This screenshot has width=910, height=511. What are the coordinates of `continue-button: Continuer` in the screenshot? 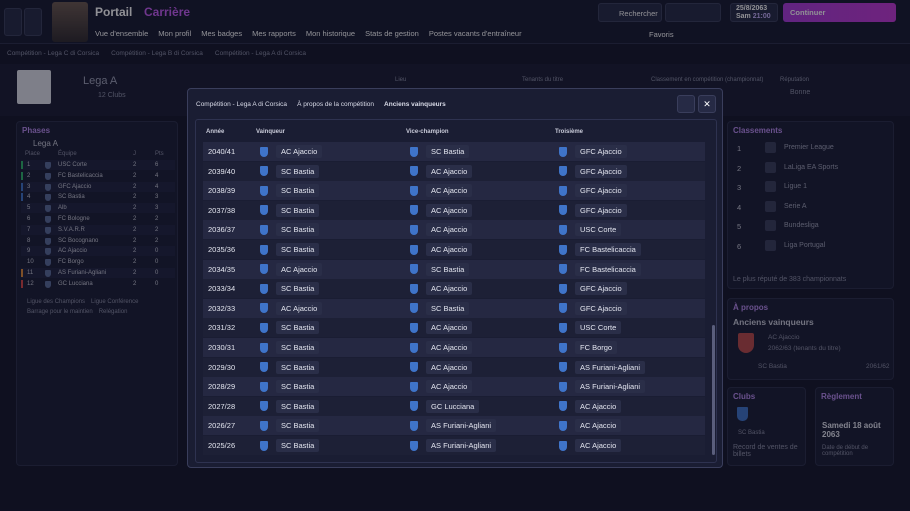 It's located at (839, 12).